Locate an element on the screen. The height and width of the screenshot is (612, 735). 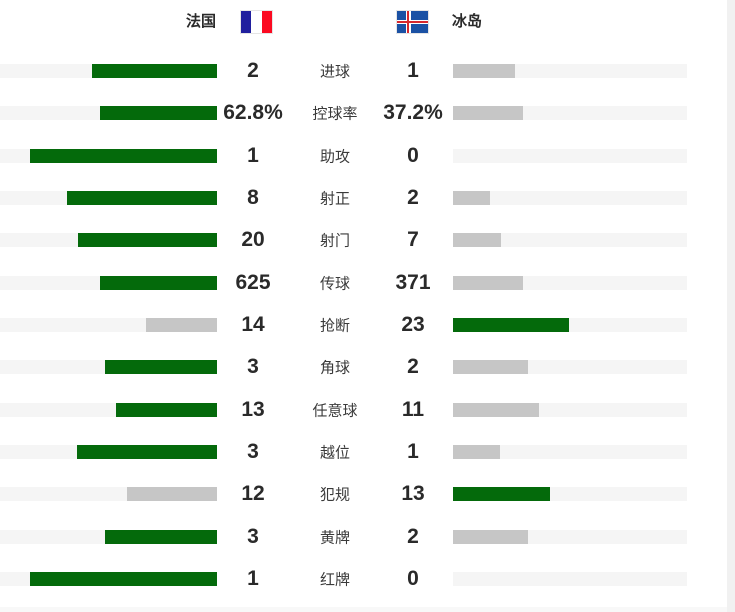
stat-row: 1 红牌 0 is located at coordinates (367, 578).